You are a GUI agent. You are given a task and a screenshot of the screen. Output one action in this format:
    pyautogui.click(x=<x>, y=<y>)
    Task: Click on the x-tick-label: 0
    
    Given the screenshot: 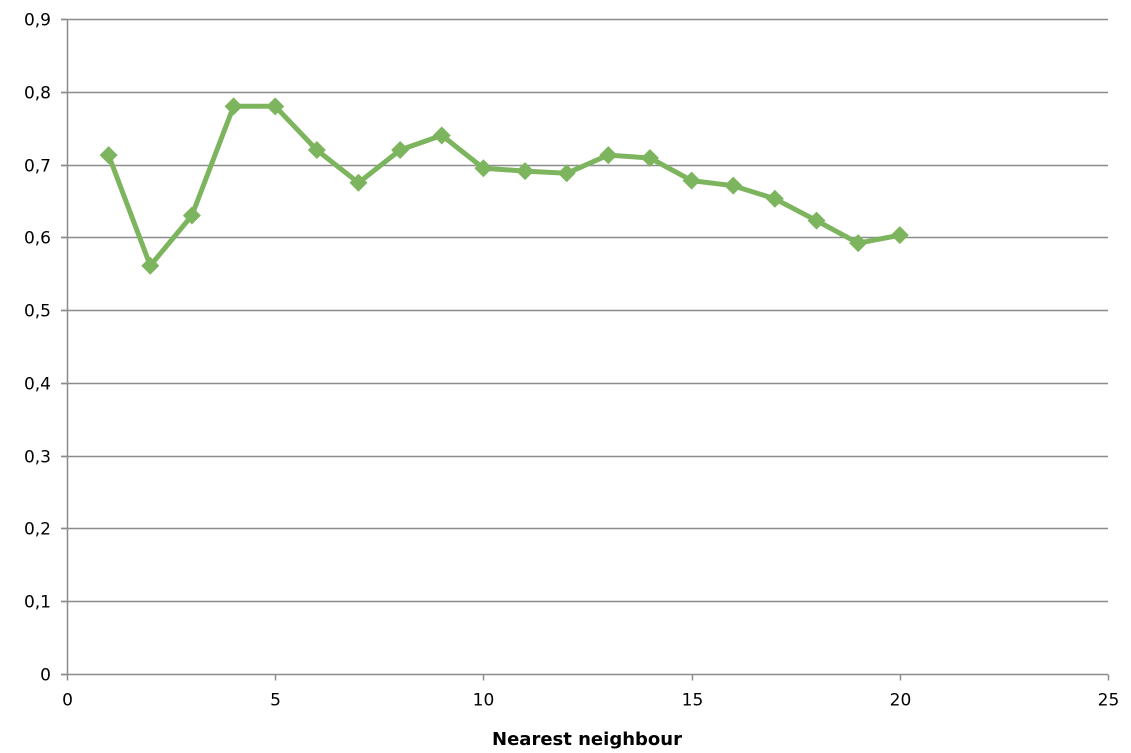 What is the action you would take?
    pyautogui.click(x=67, y=701)
    